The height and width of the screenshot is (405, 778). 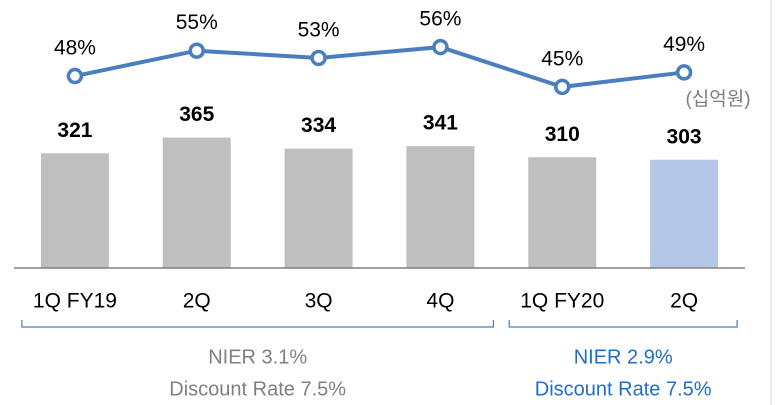 I want to click on x-tick-label: 4Q, so click(x=440, y=301).